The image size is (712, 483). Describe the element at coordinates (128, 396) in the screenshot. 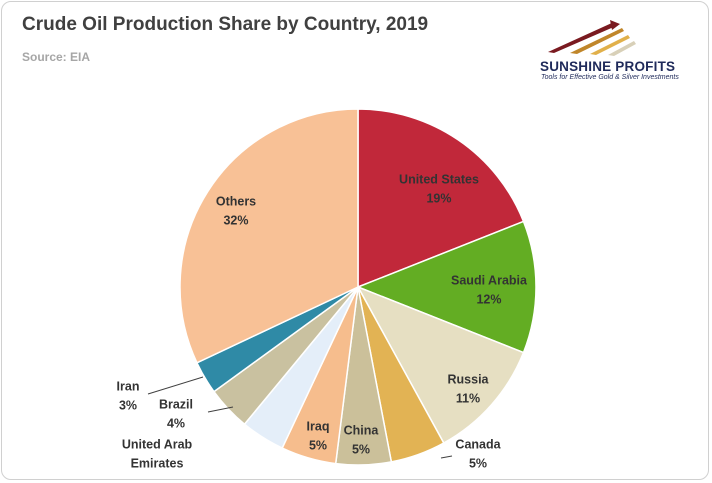

I see `slice-label-iran: Iran 3%` at that location.